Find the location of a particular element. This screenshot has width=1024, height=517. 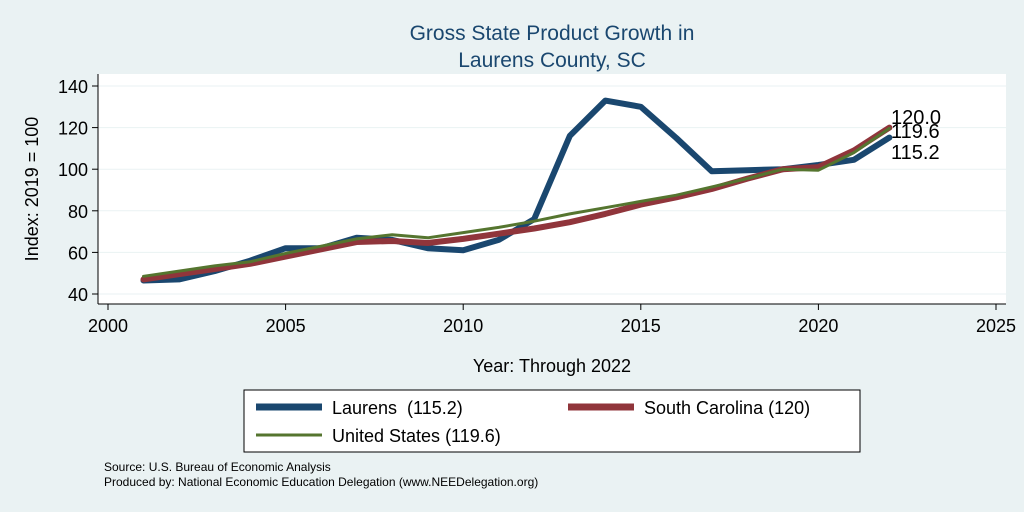

y-tick-label-80: 80 is located at coordinates (78, 212).